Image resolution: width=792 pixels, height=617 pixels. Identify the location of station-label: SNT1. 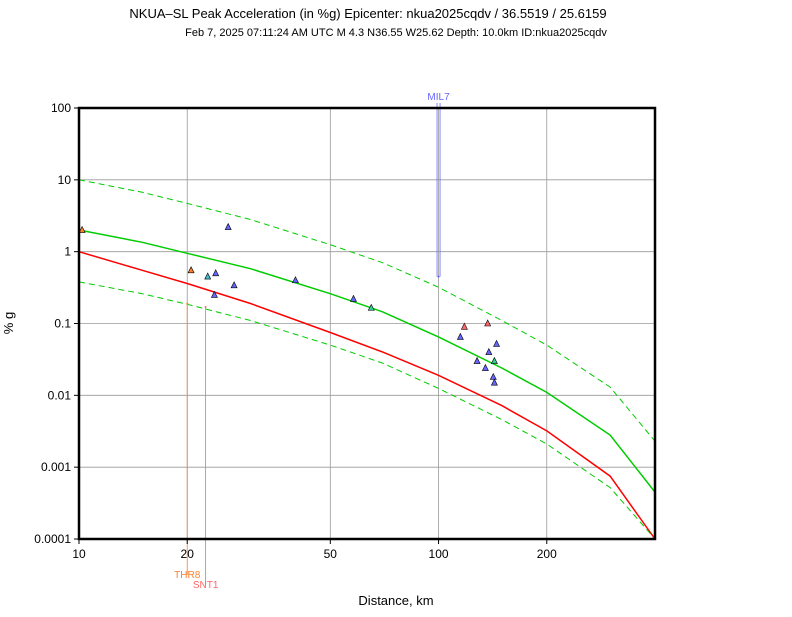
(206, 585).